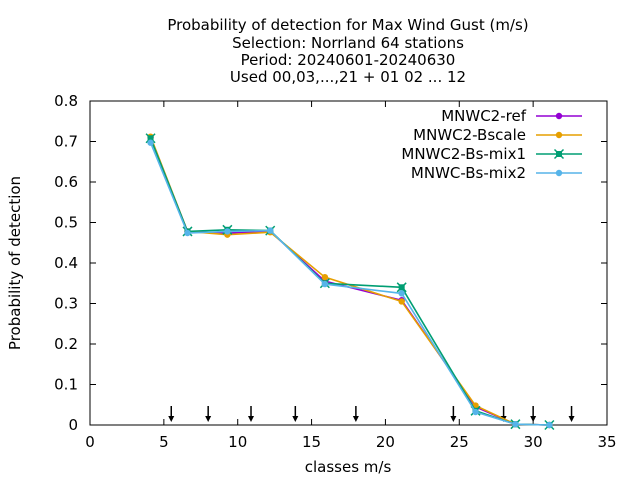 The height and width of the screenshot is (480, 640). I want to click on y-tick-label: 0, so click(73, 425).